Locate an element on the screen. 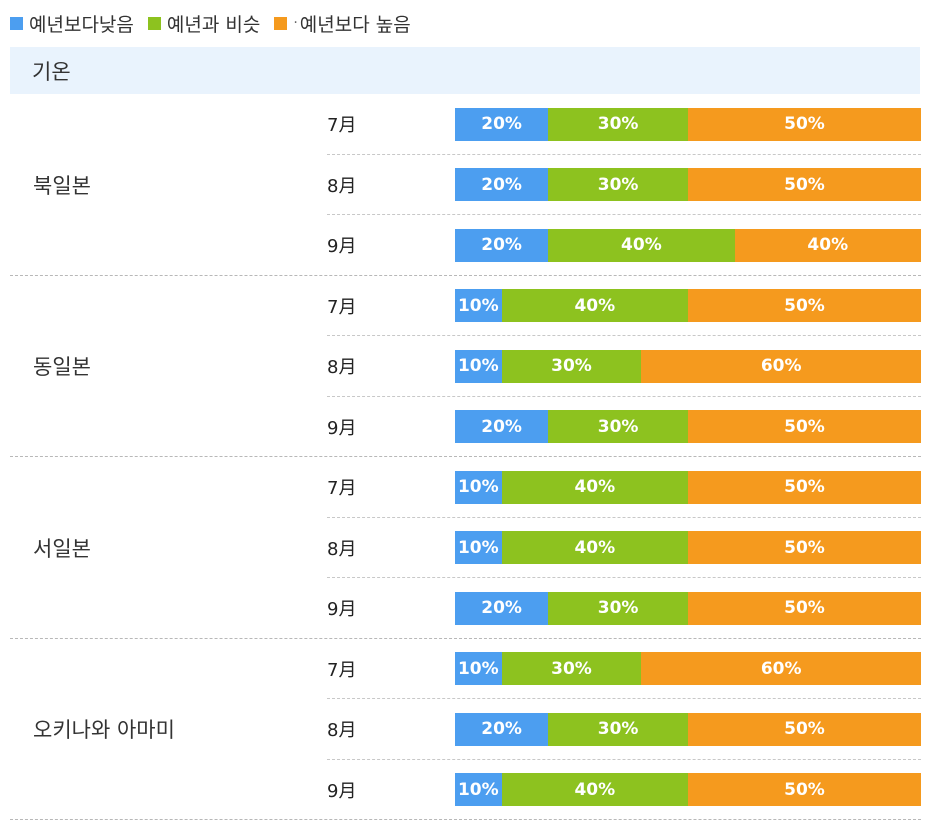 The image size is (936, 826). legend-label-above: 예년보다 높음 is located at coordinates (355, 24).